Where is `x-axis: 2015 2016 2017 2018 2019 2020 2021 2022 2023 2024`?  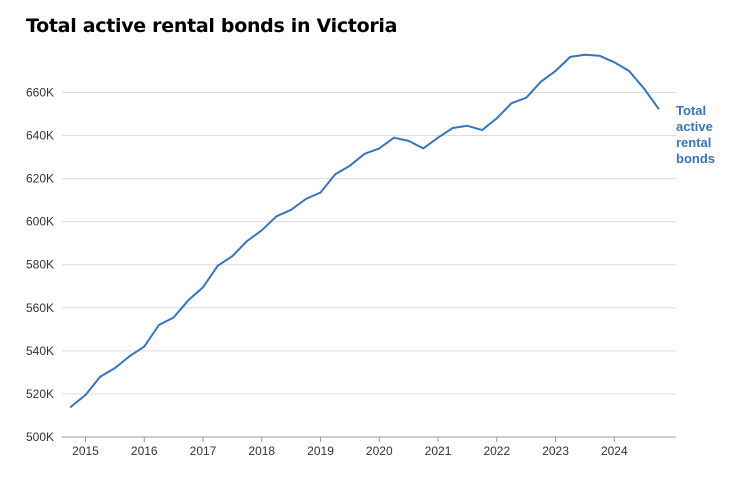 x-axis: 2015 2016 2017 2018 2019 2020 2021 2022 2023 2024 is located at coordinates (350, 447).